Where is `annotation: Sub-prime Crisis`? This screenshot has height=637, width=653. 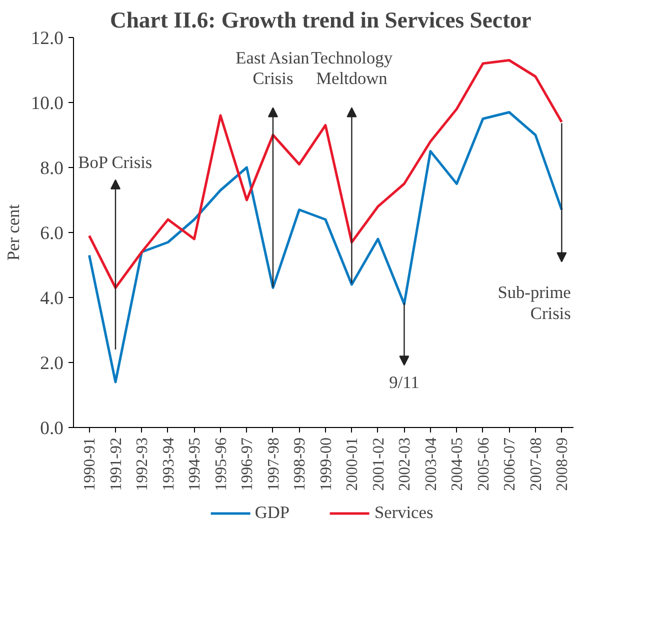 annotation: Sub-prime Crisis is located at coordinates (535, 303).